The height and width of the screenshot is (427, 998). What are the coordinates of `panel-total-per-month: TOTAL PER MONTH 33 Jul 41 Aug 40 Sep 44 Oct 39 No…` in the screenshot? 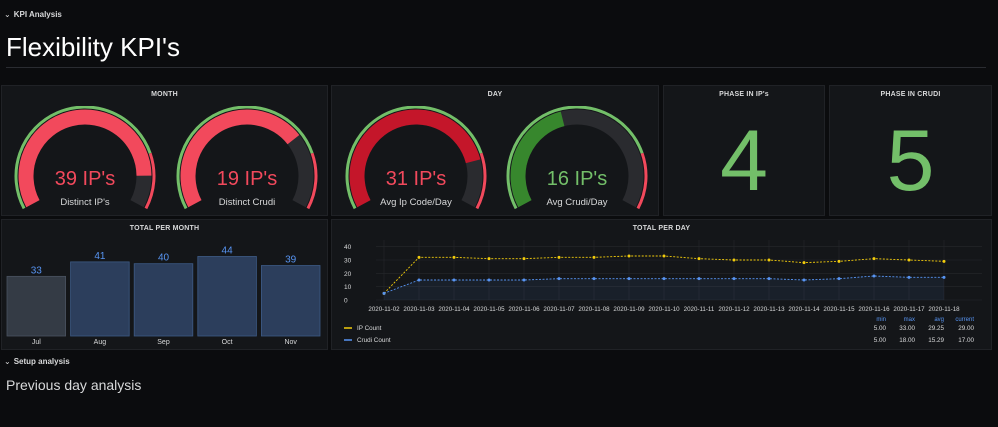 It's located at (164, 284).